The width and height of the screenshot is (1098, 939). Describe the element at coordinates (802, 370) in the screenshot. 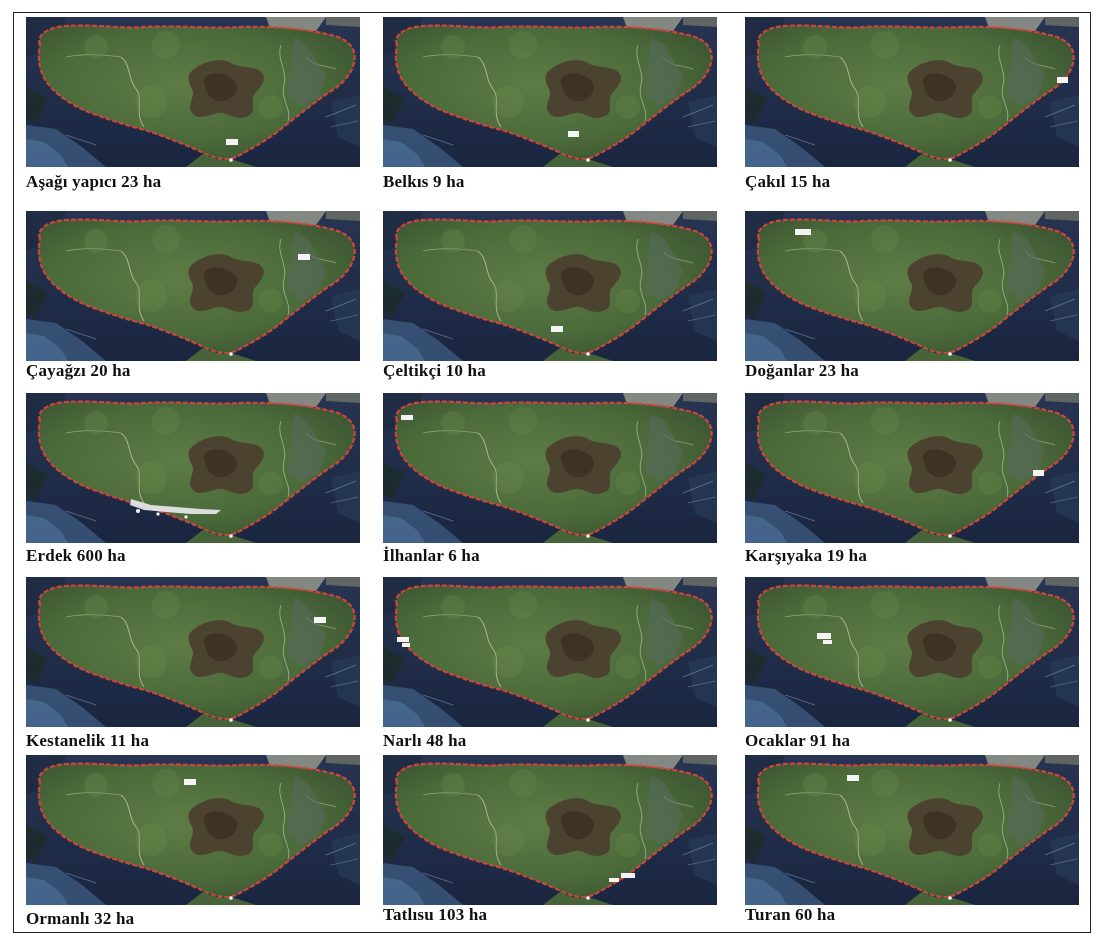

I see `panel-label: Doğanlar 23 ha` at that location.